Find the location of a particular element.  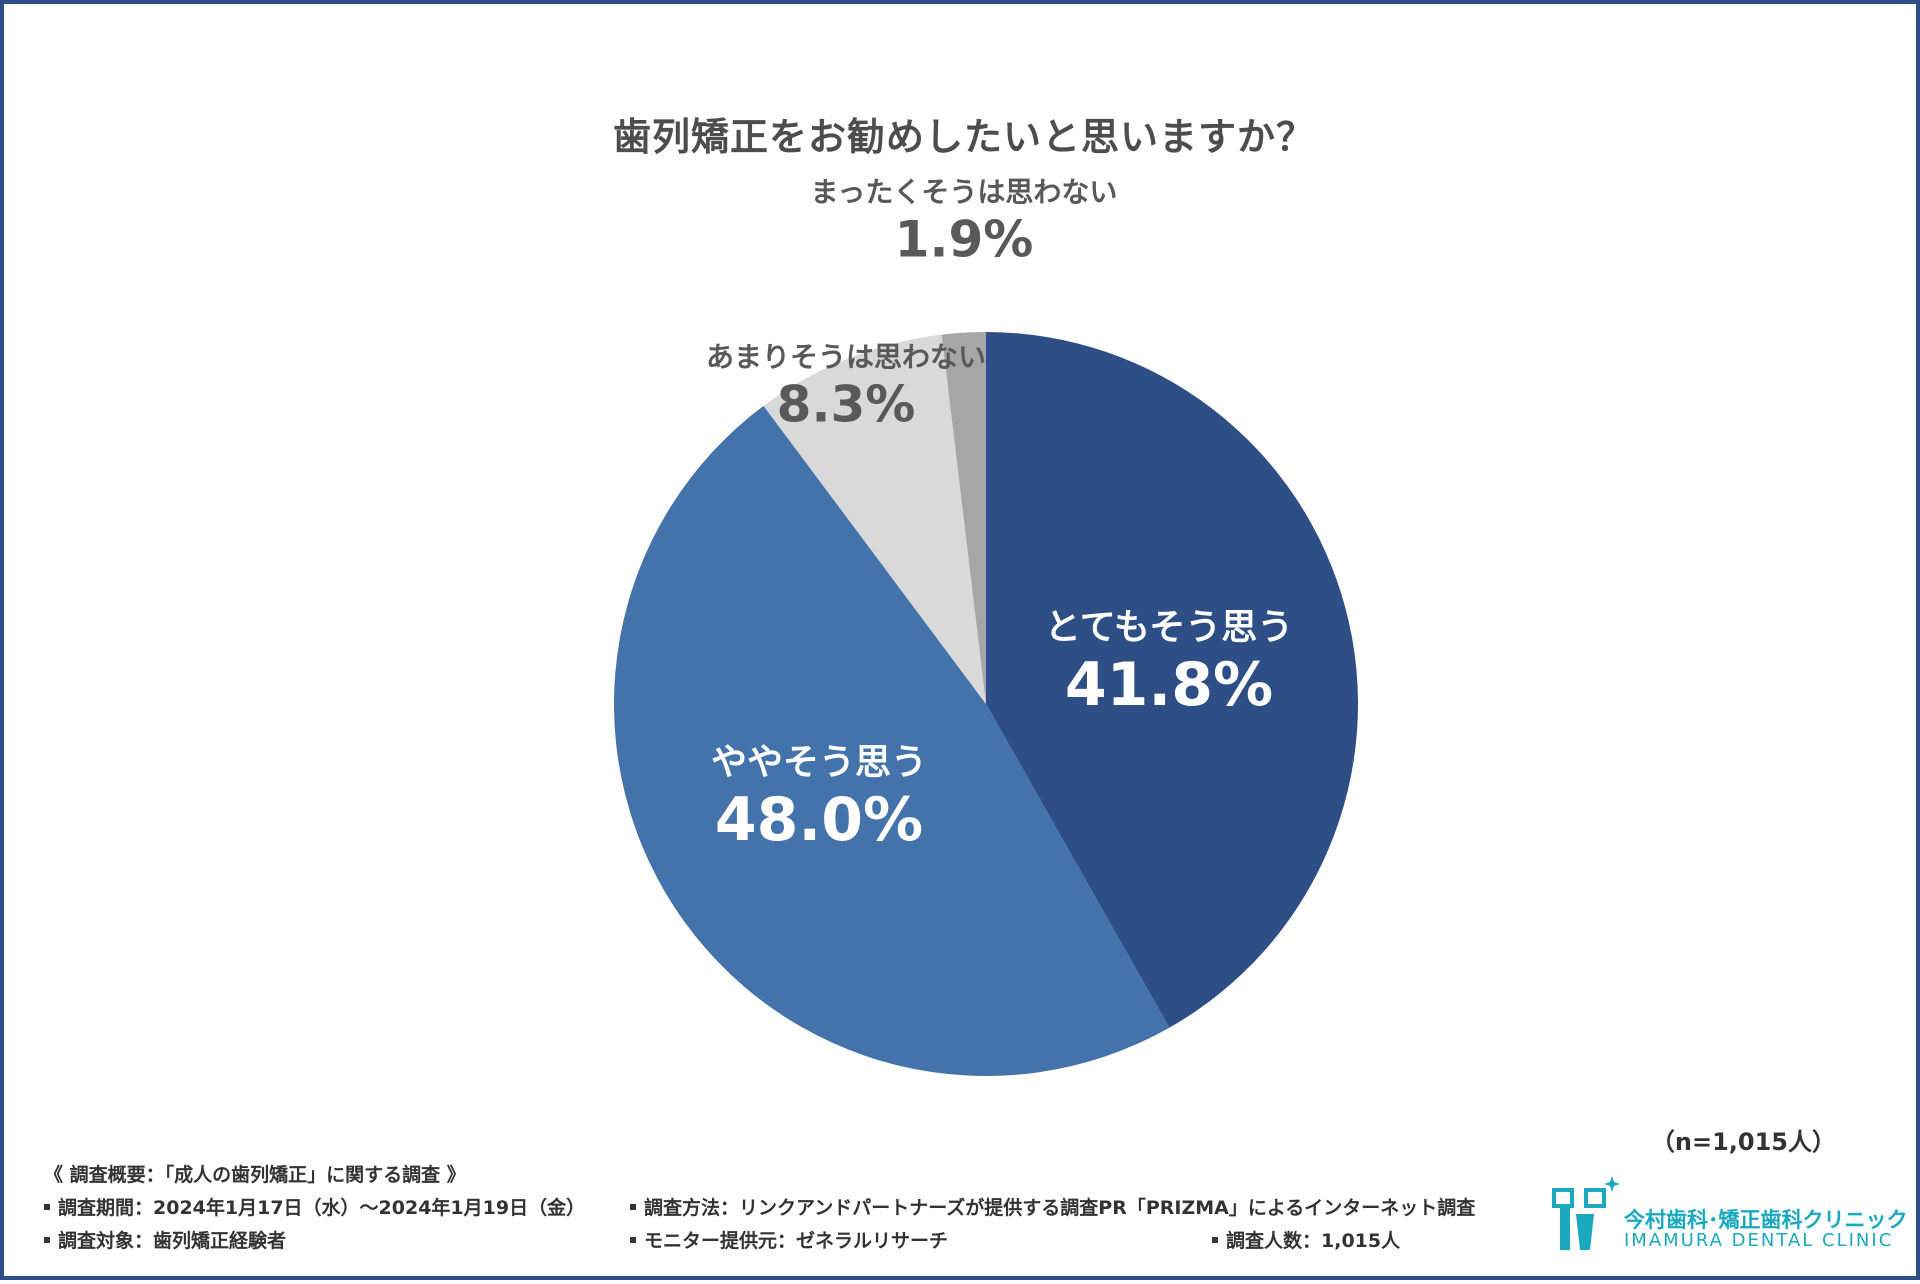

slice-value-3: 8.3% is located at coordinates (846, 405).